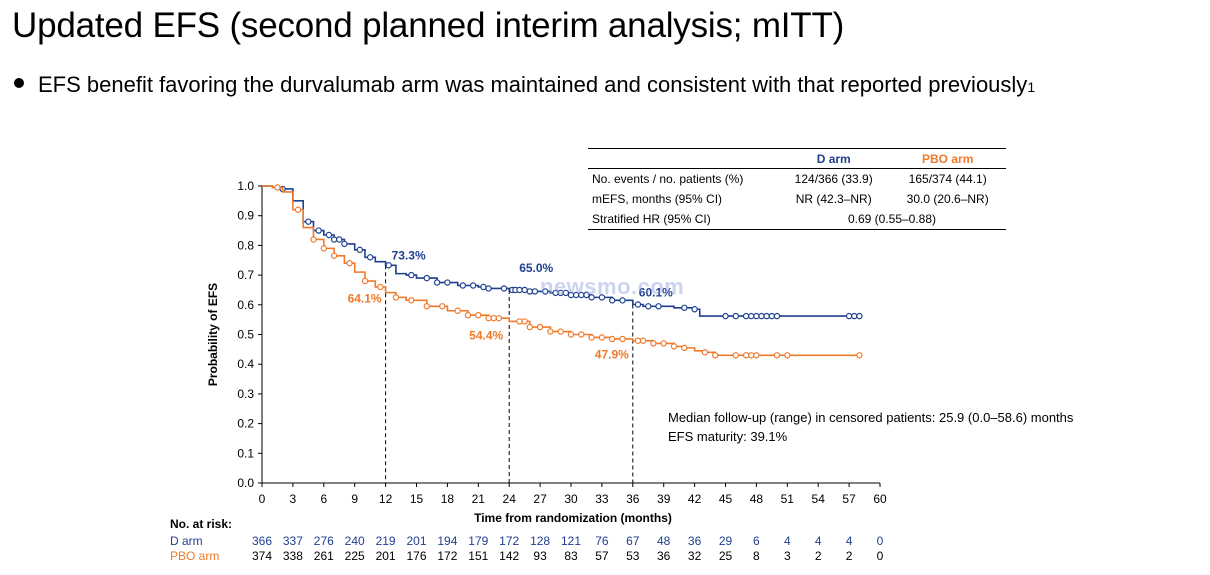 This screenshot has width=1210, height=575. Describe the element at coordinates (416, 556) in the screenshot. I see `risk-count-pbo-arm: 176` at that location.